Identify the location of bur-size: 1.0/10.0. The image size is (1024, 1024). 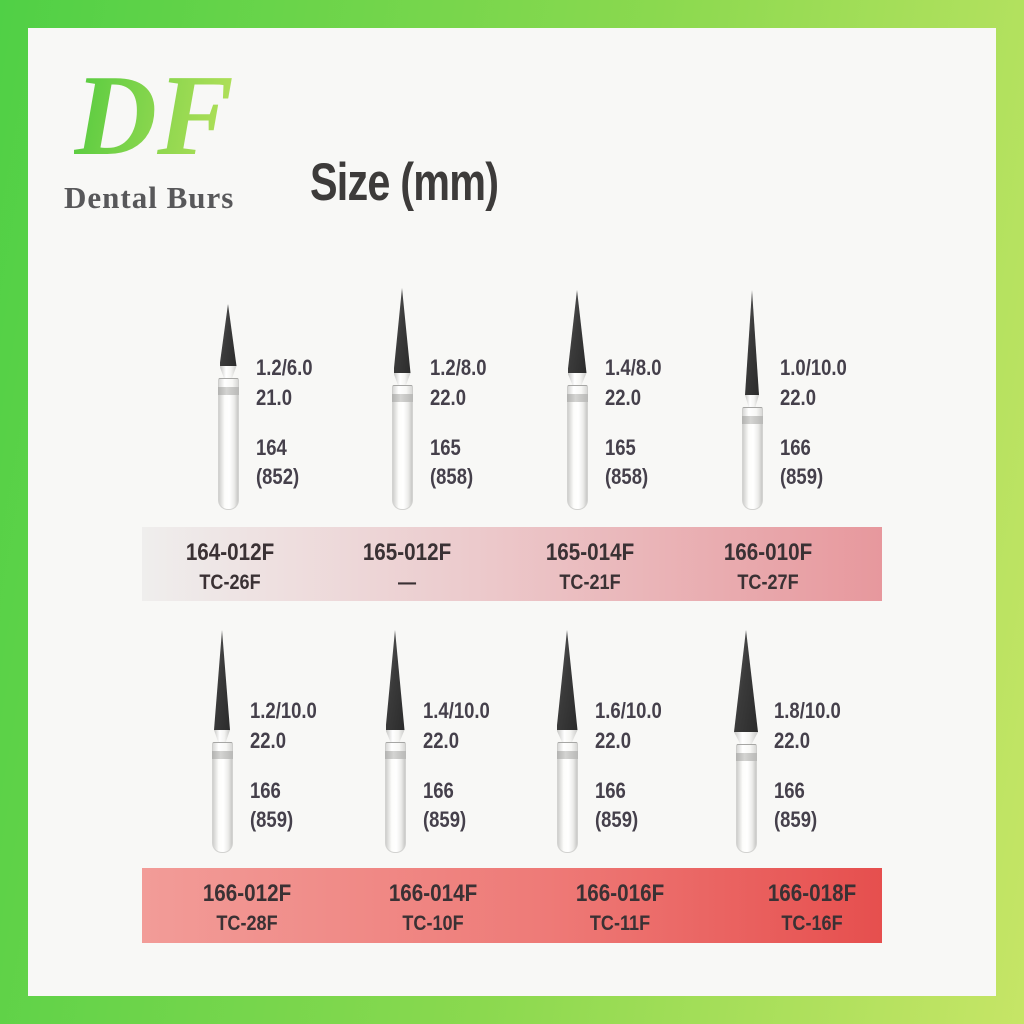
(813, 367).